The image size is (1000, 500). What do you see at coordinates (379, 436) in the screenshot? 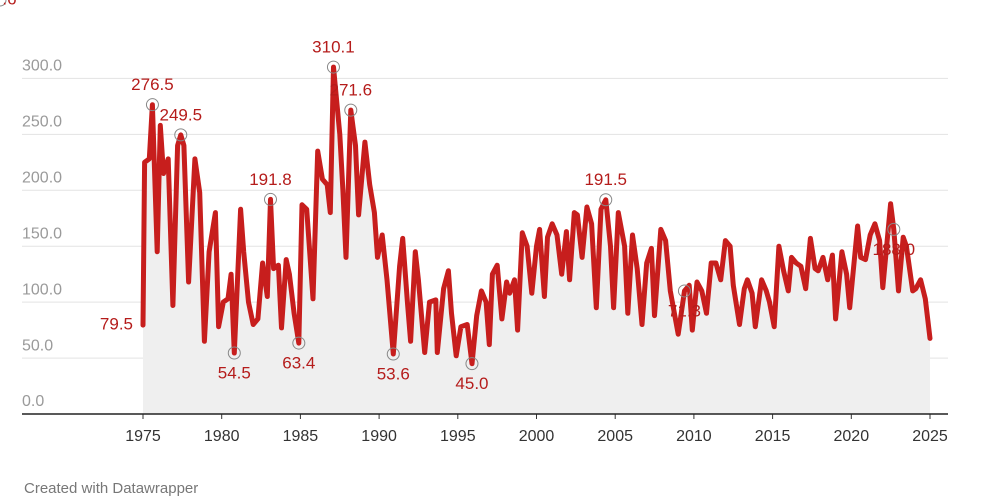
I see `x-tick-label: 1990` at bounding box center [379, 436].